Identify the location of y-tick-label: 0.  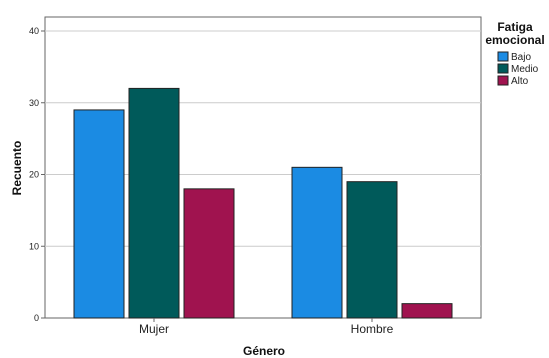
(36, 318).